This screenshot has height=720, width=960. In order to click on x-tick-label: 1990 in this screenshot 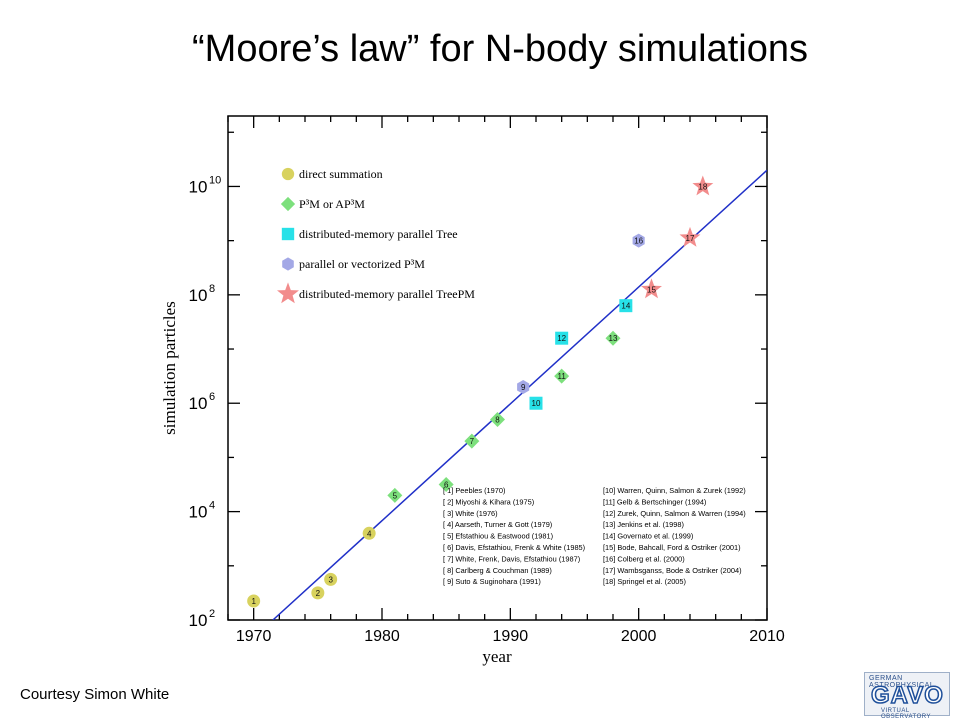, I will do `click(511, 636)`.